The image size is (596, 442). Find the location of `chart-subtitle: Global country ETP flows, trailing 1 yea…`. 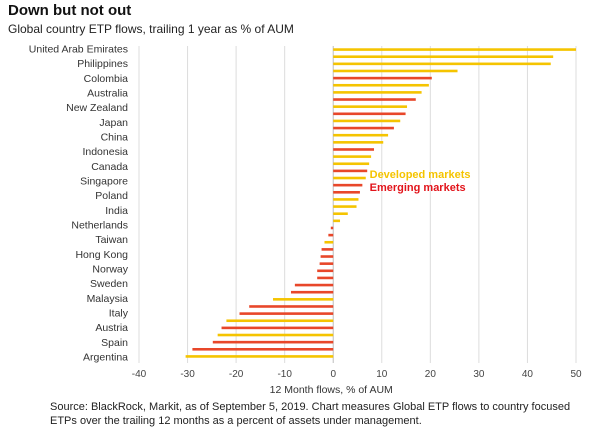

chart-subtitle: Global country ETP flows, trailing 1 yea… is located at coordinates (151, 29).